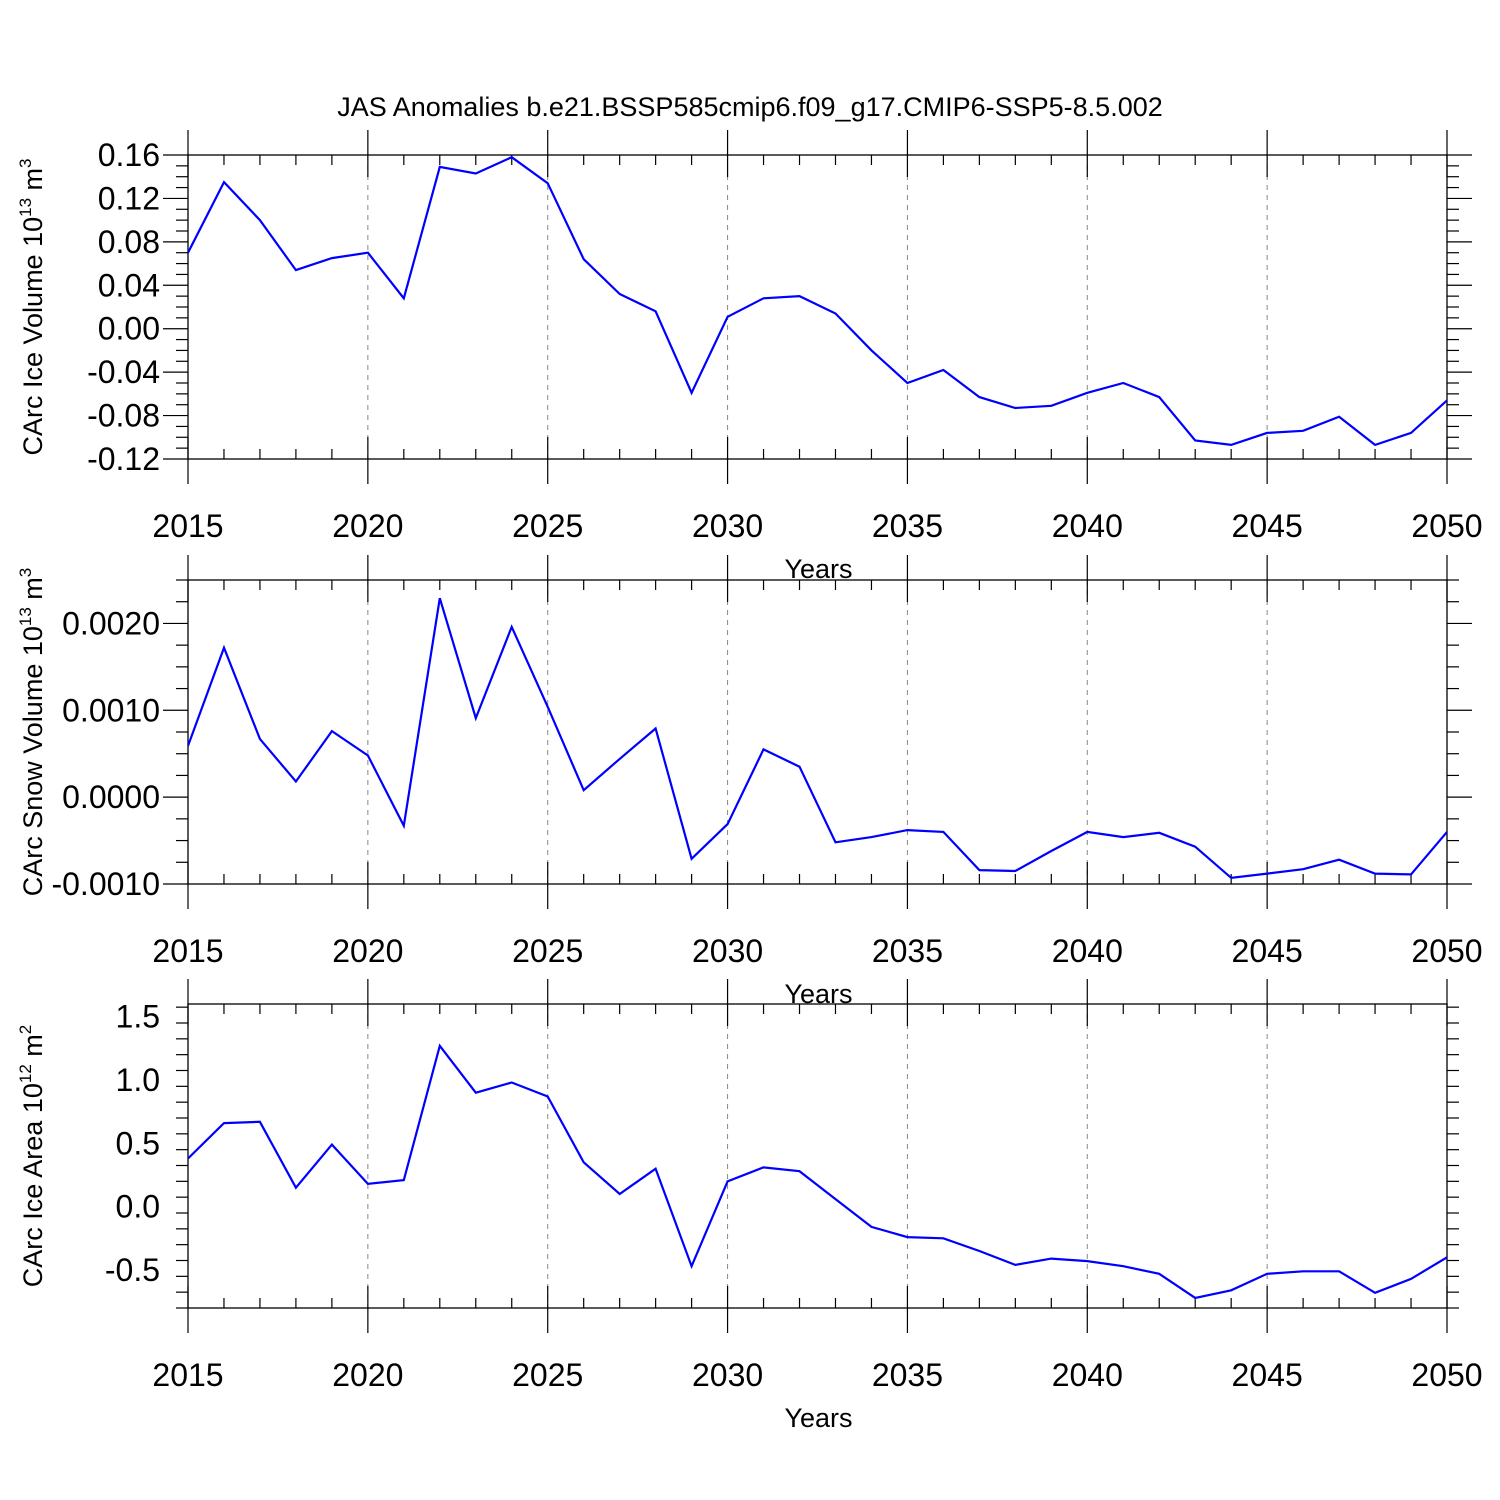 The height and width of the screenshot is (1500, 1500). Describe the element at coordinates (129, 198) in the screenshot. I see `y-tick-label: 0.12` at that location.